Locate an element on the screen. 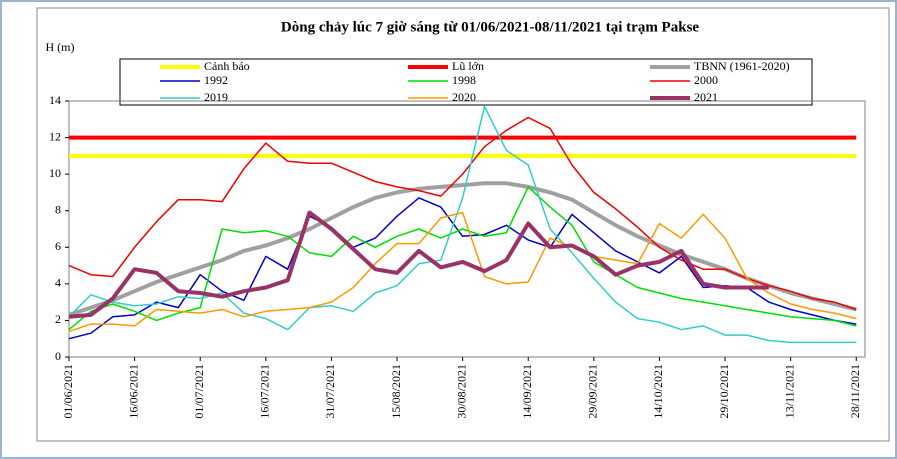  y-tick-label: 2 is located at coordinates (58, 319).